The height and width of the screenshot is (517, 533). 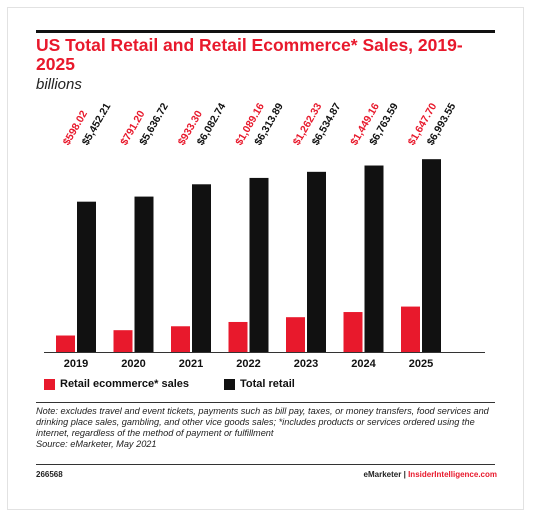 What do you see at coordinates (248, 364) in the screenshot?
I see `x-tick-label-2022: 2022` at bounding box center [248, 364].